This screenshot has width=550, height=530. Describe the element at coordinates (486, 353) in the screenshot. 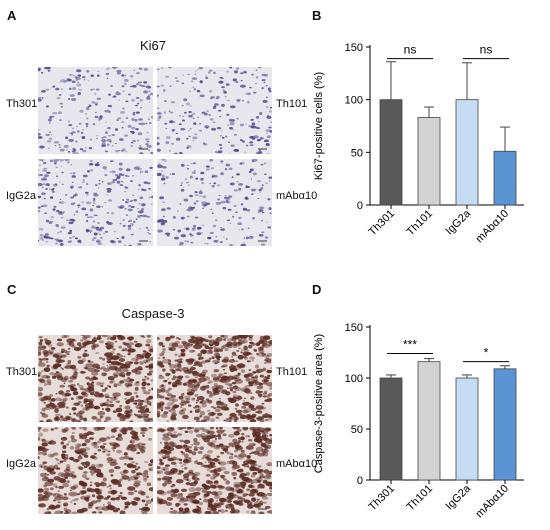

I see `casp-significance-label: *` at that location.